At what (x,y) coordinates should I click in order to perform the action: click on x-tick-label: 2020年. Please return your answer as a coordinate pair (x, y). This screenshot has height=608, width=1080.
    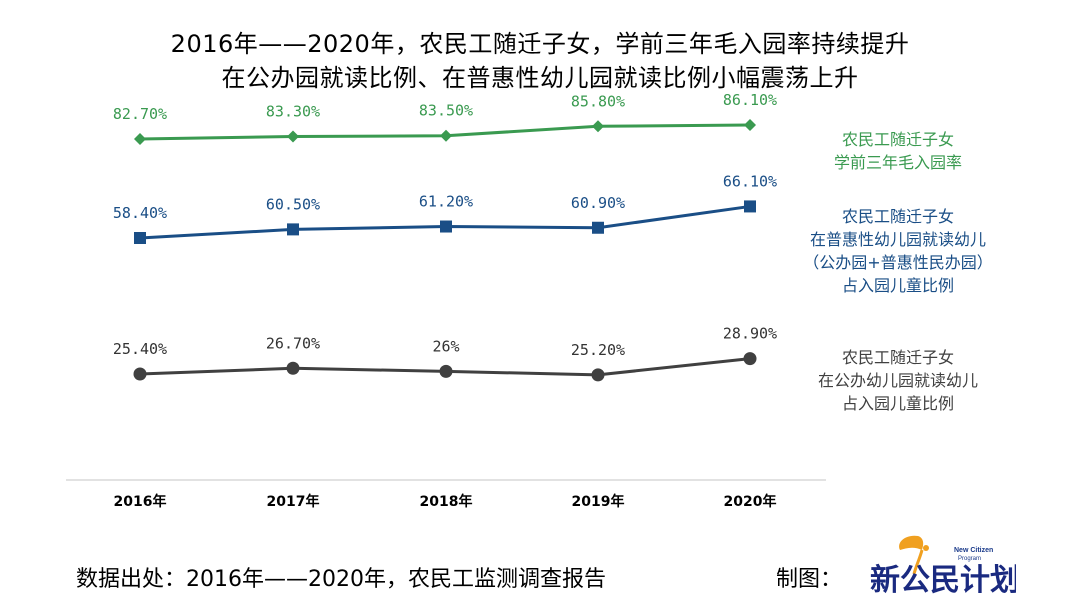
    Looking at the image, I should click on (750, 501).